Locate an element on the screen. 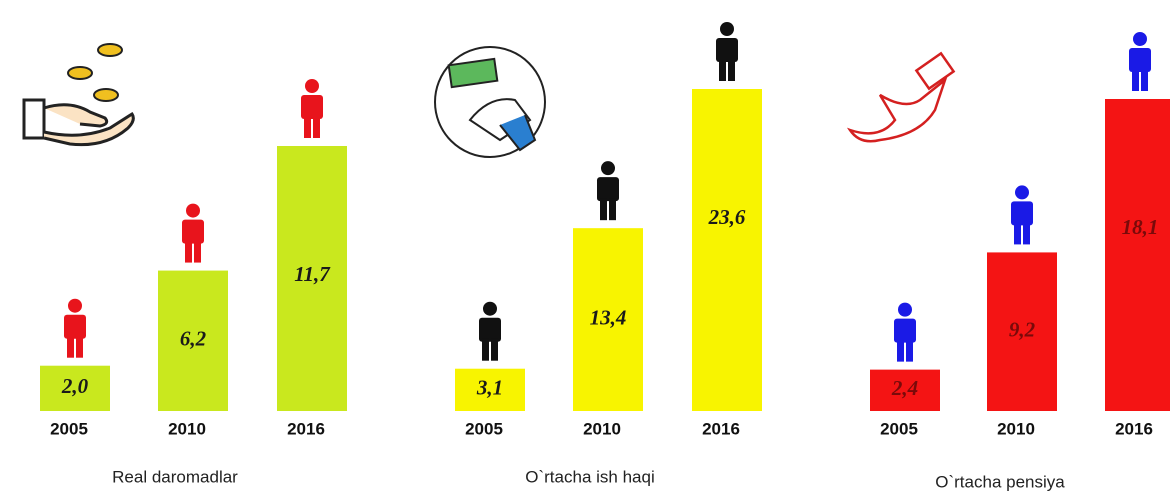  salary-icon is located at coordinates (490, 102).